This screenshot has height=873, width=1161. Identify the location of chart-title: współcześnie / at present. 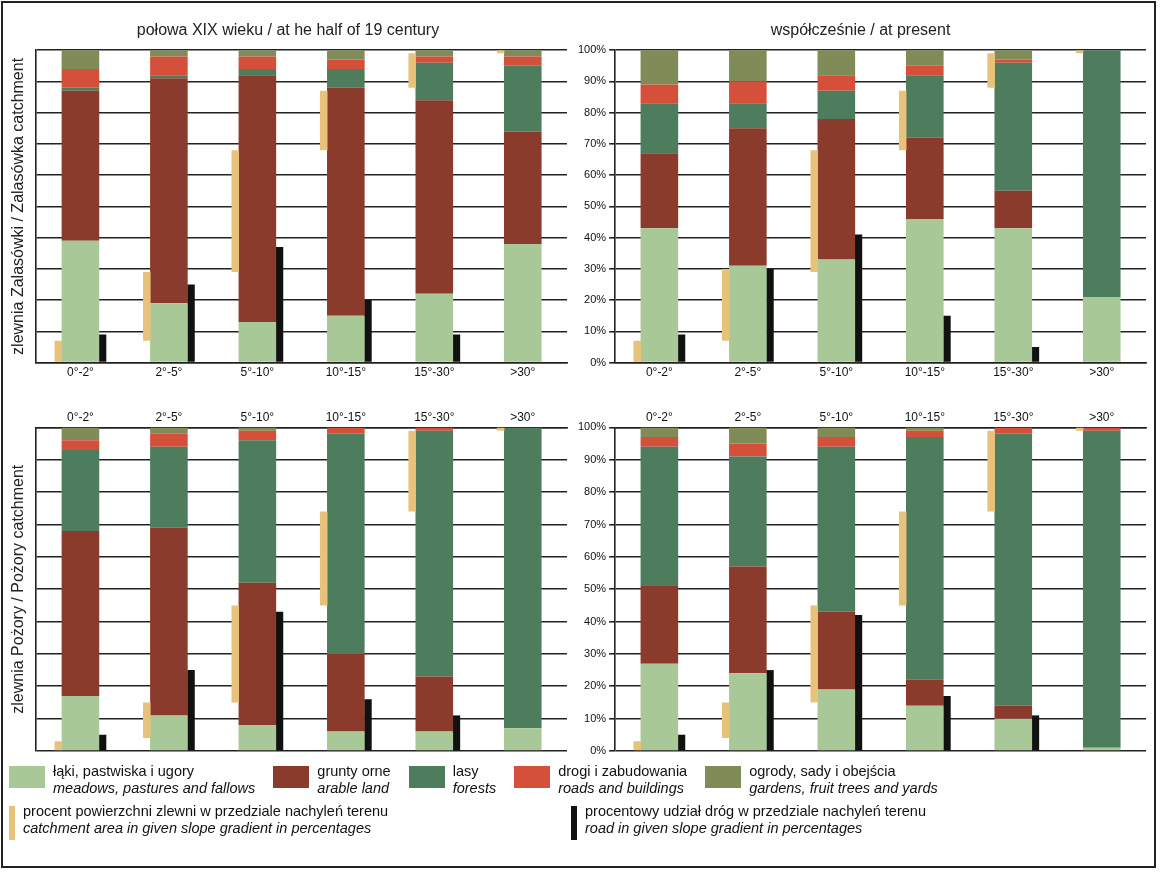
(860, 30).